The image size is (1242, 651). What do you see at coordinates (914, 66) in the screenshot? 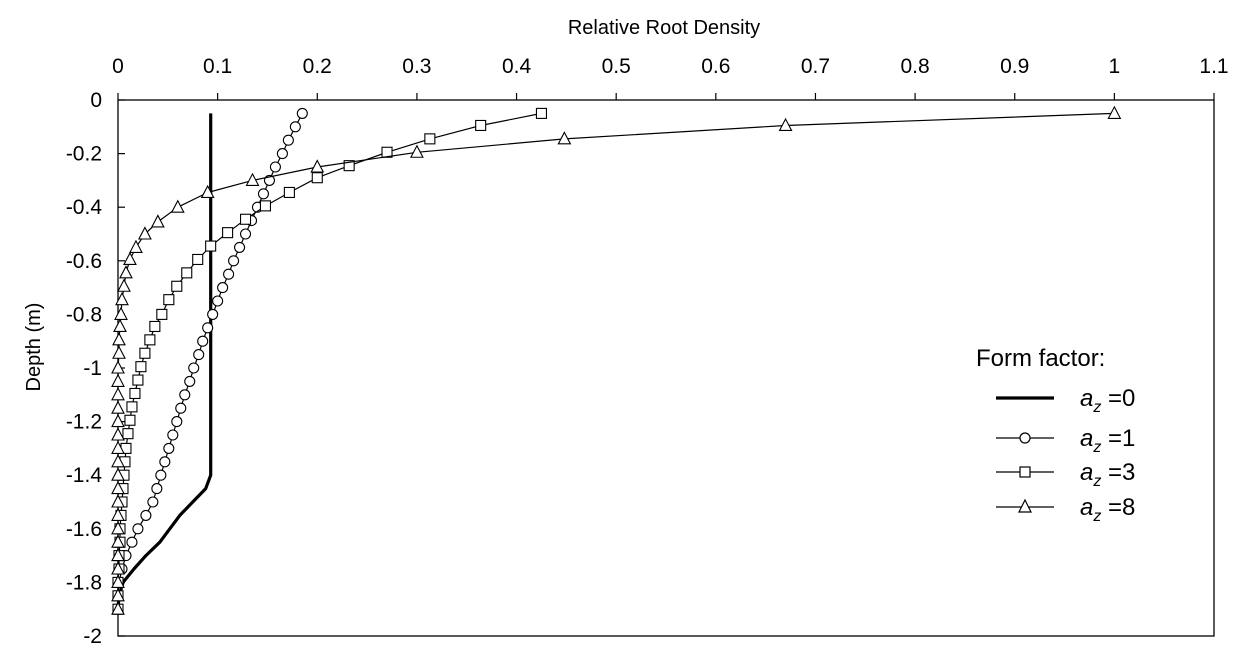
I see `x-tick-label: 0.8` at bounding box center [914, 66].